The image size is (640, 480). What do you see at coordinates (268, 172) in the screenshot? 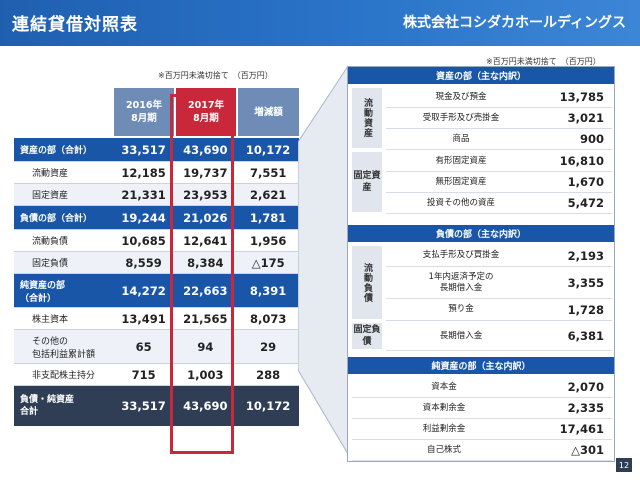
I see `value-diff: 7,551` at bounding box center [268, 172].